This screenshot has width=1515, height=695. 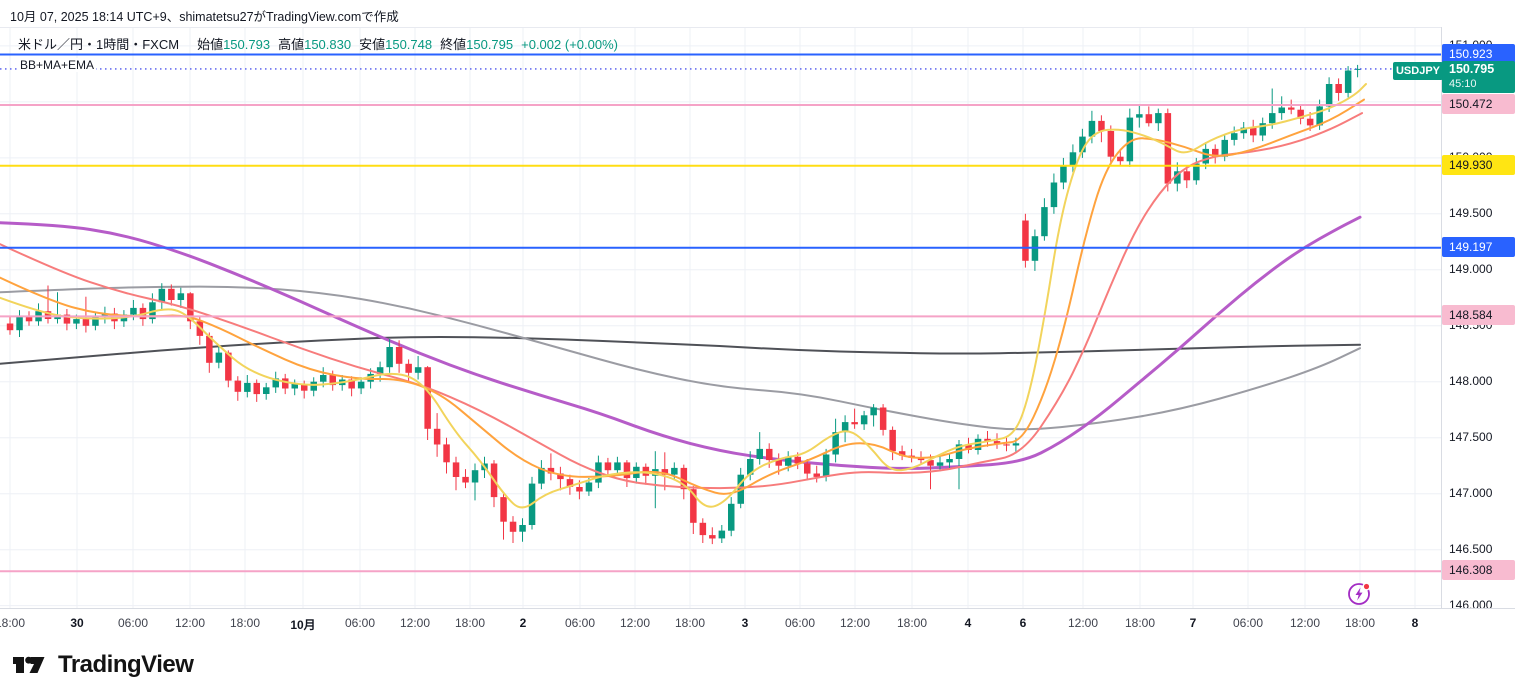 What do you see at coordinates (757, 667) in the screenshot?
I see `footer-bar: TradingView` at bounding box center [757, 667].